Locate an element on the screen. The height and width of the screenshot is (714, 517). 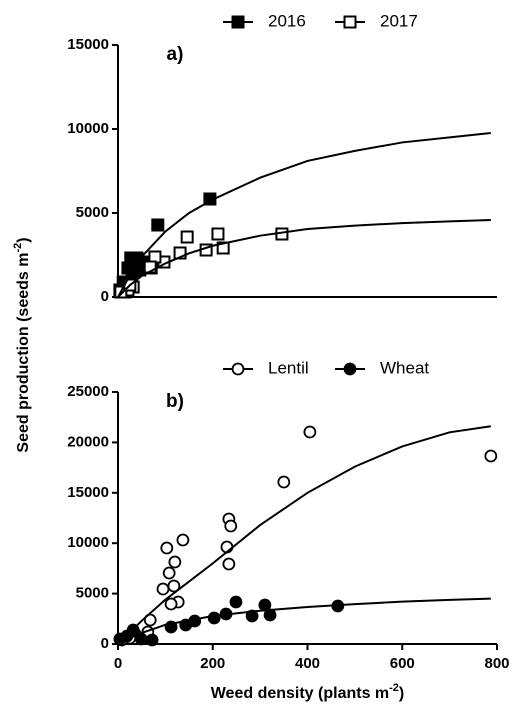
panel-title: a) is located at coordinates (175, 54).